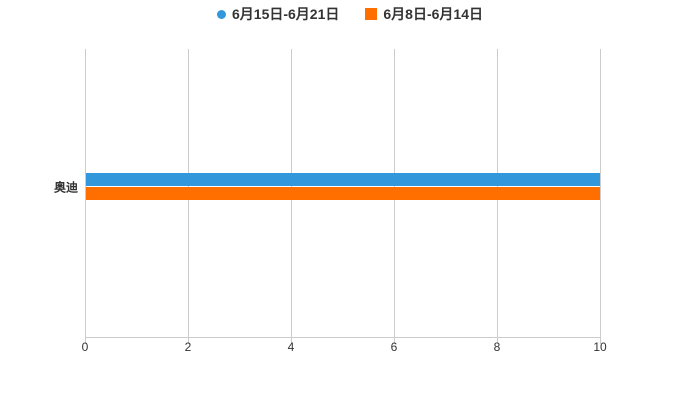 This screenshot has width=700, height=400. I want to click on legend-item-week-previous: 6月8日-6月14日, so click(424, 14).